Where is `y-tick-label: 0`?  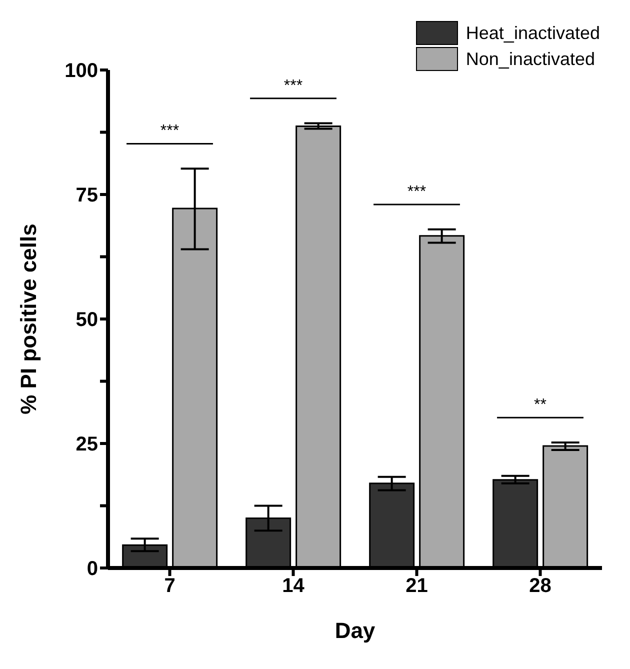 y-tick-label: 0 is located at coordinates (92, 569).